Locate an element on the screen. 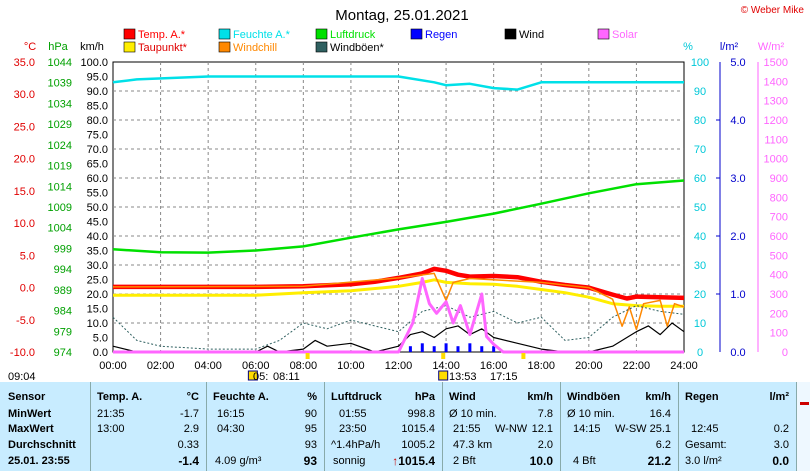 This screenshot has width=810, height=471. header-pressure: Luftdruck is located at coordinates (356, 397).